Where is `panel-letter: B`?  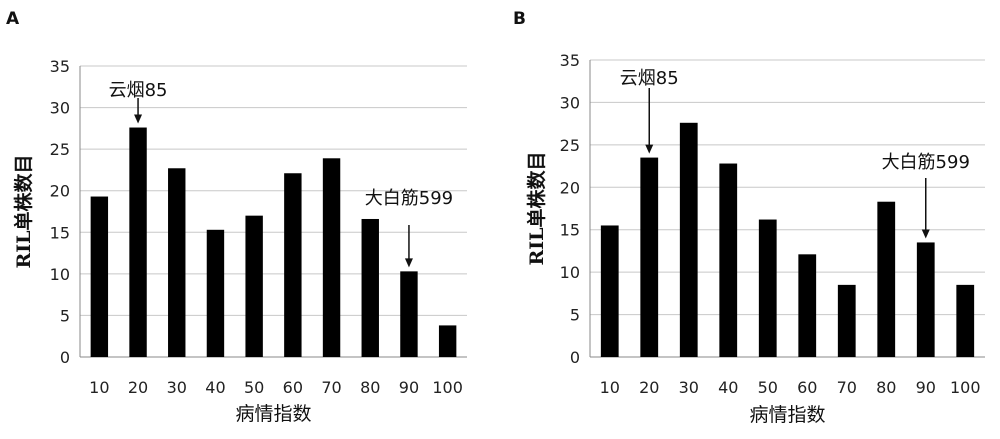 panel-letter: B is located at coordinates (519, 19).